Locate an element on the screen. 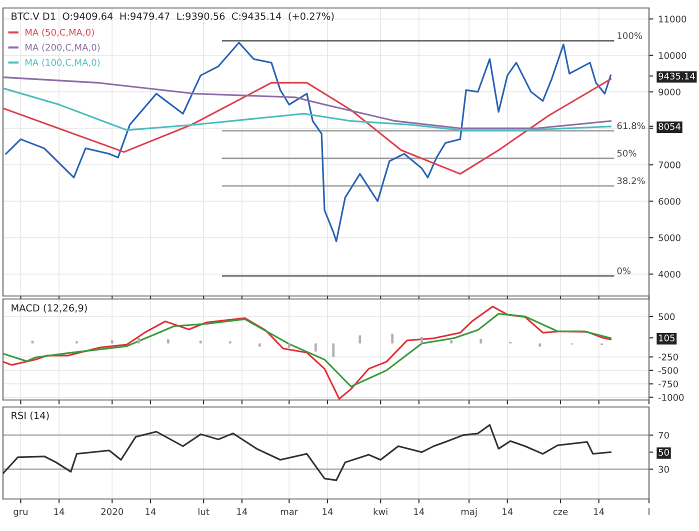  chart-title: BTC.V D1 O:9409.64 H:9479.47 L:9390.56 C:9435.14 (+0.27%) is located at coordinates (173, 16).